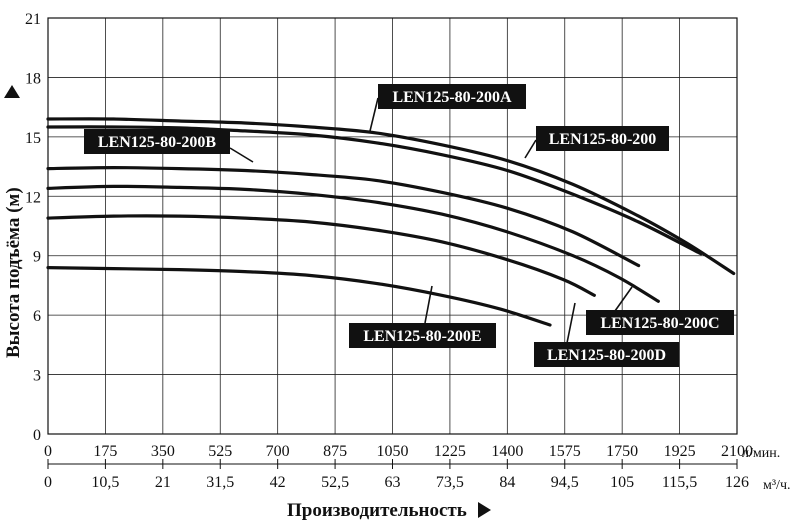  What do you see at coordinates (484, 510) in the screenshot?
I see `x-axis-arrow-icon` at bounding box center [484, 510].